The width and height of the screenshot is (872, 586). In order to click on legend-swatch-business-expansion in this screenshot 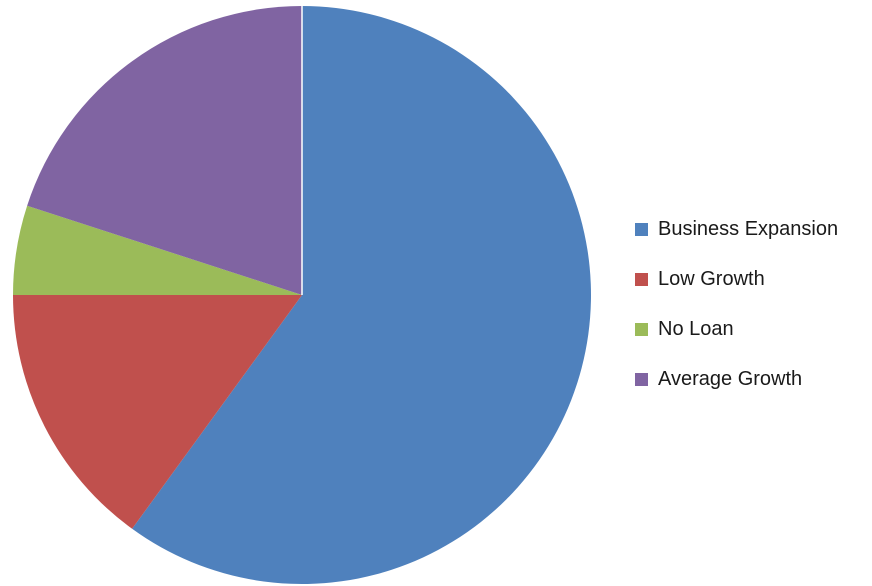, I will do `click(641, 229)`.